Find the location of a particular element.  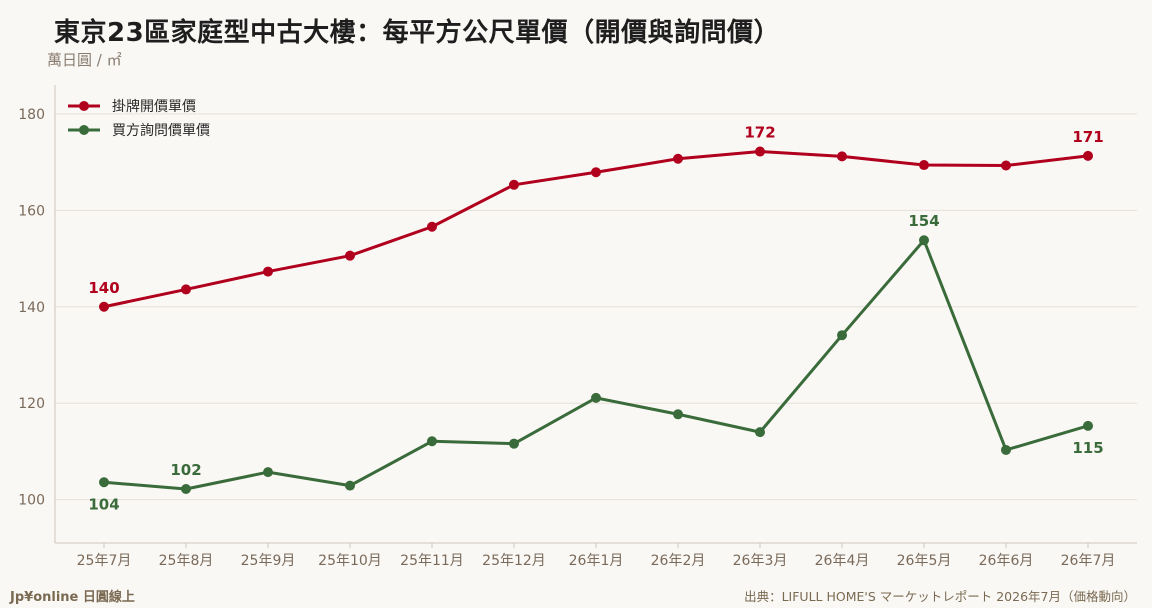

x-tick-label: 26年3月 is located at coordinates (760, 561).